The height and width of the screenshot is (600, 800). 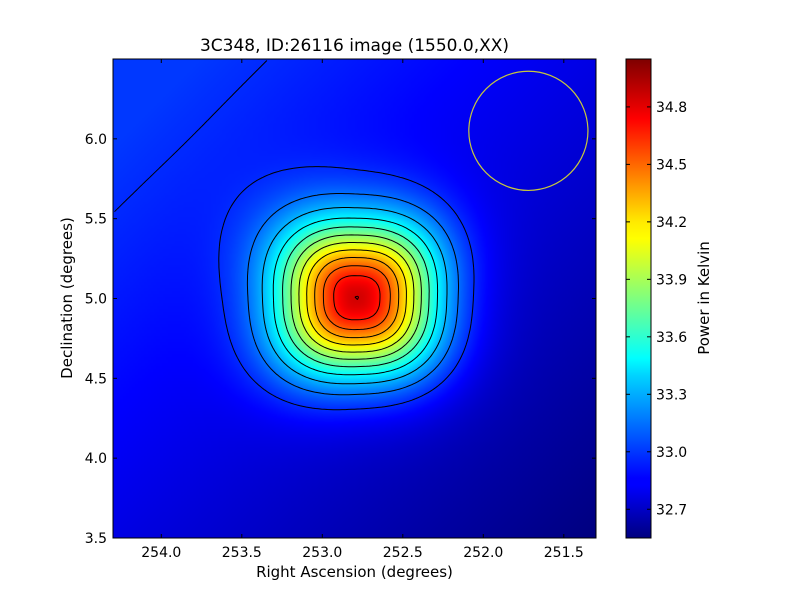 What do you see at coordinates (564, 553) in the screenshot?
I see `x-tick-label: 251.5` at bounding box center [564, 553].